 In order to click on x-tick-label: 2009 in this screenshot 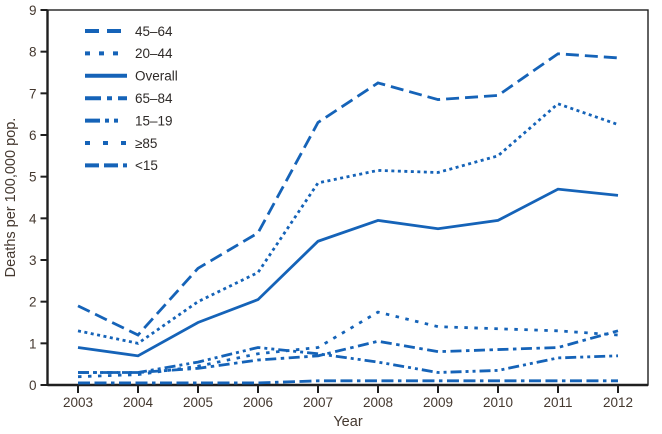, I will do `click(438, 402)`.